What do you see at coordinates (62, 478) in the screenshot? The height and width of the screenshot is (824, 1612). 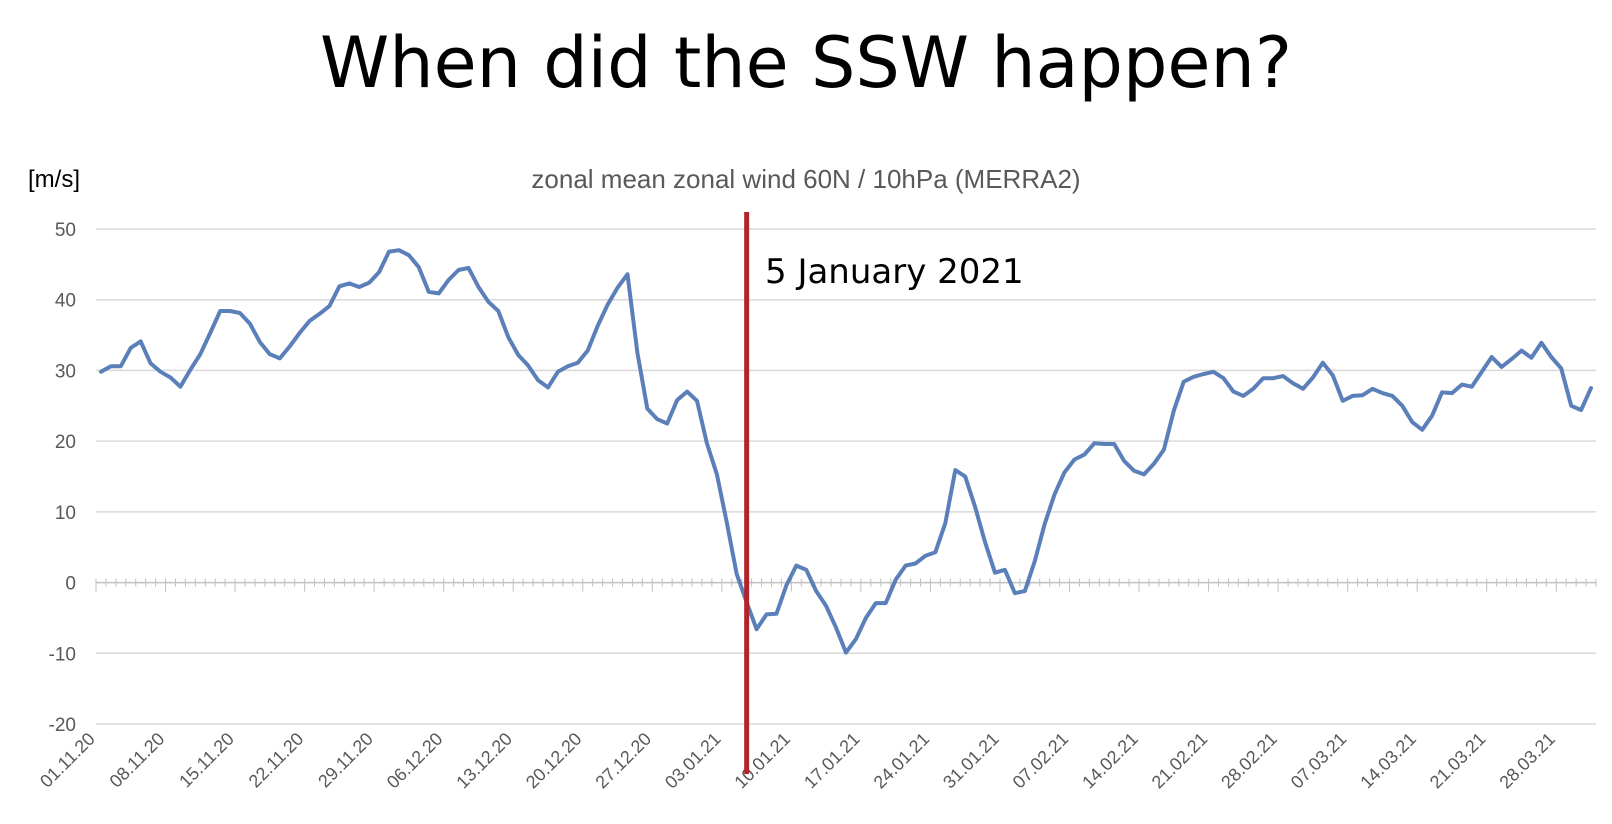 I see `y-axis-ticks: 50 40 30 20 10 0 -10 -20` at bounding box center [62, 478].